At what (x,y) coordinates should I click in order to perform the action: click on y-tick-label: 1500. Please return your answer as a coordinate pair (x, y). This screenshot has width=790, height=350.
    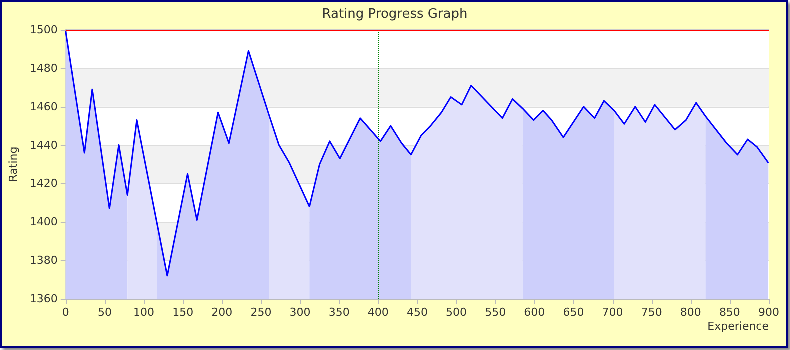
    Looking at the image, I should click on (44, 30).